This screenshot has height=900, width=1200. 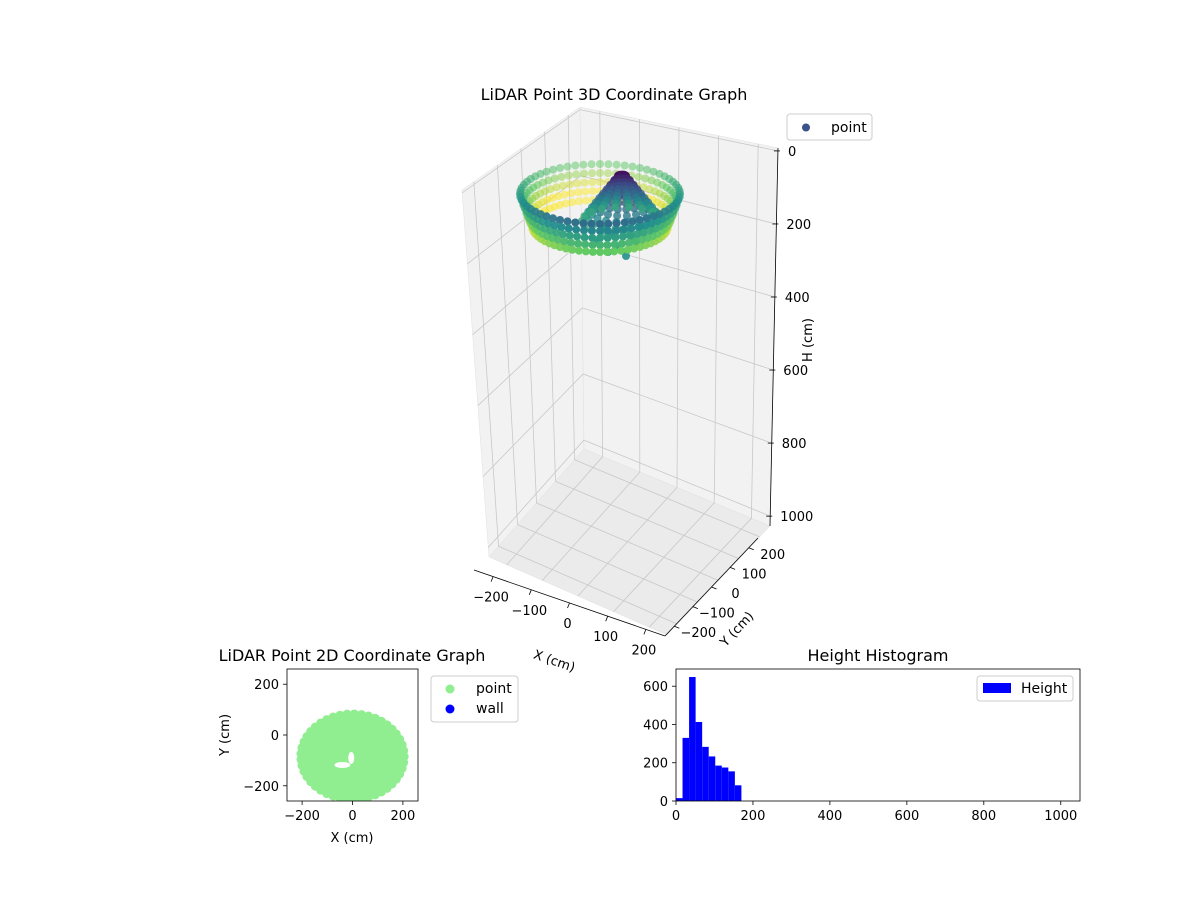 What do you see at coordinates (860, 752) in the screenshot?
I see `ticks-histogram: 0 200 400 600 800 1000 0 200 400 600` at bounding box center [860, 752].